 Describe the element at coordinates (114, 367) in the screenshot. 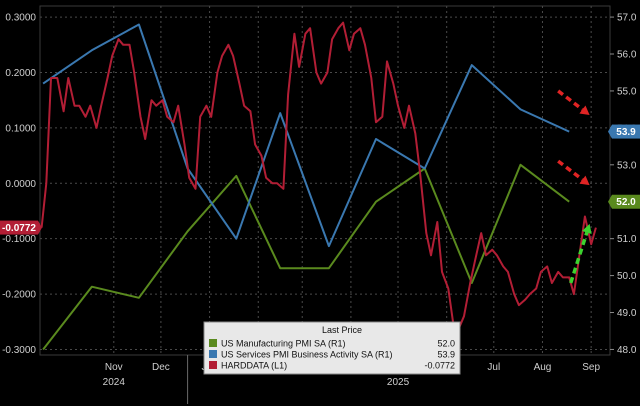

I see `x-tick-label: Nov` at that location.